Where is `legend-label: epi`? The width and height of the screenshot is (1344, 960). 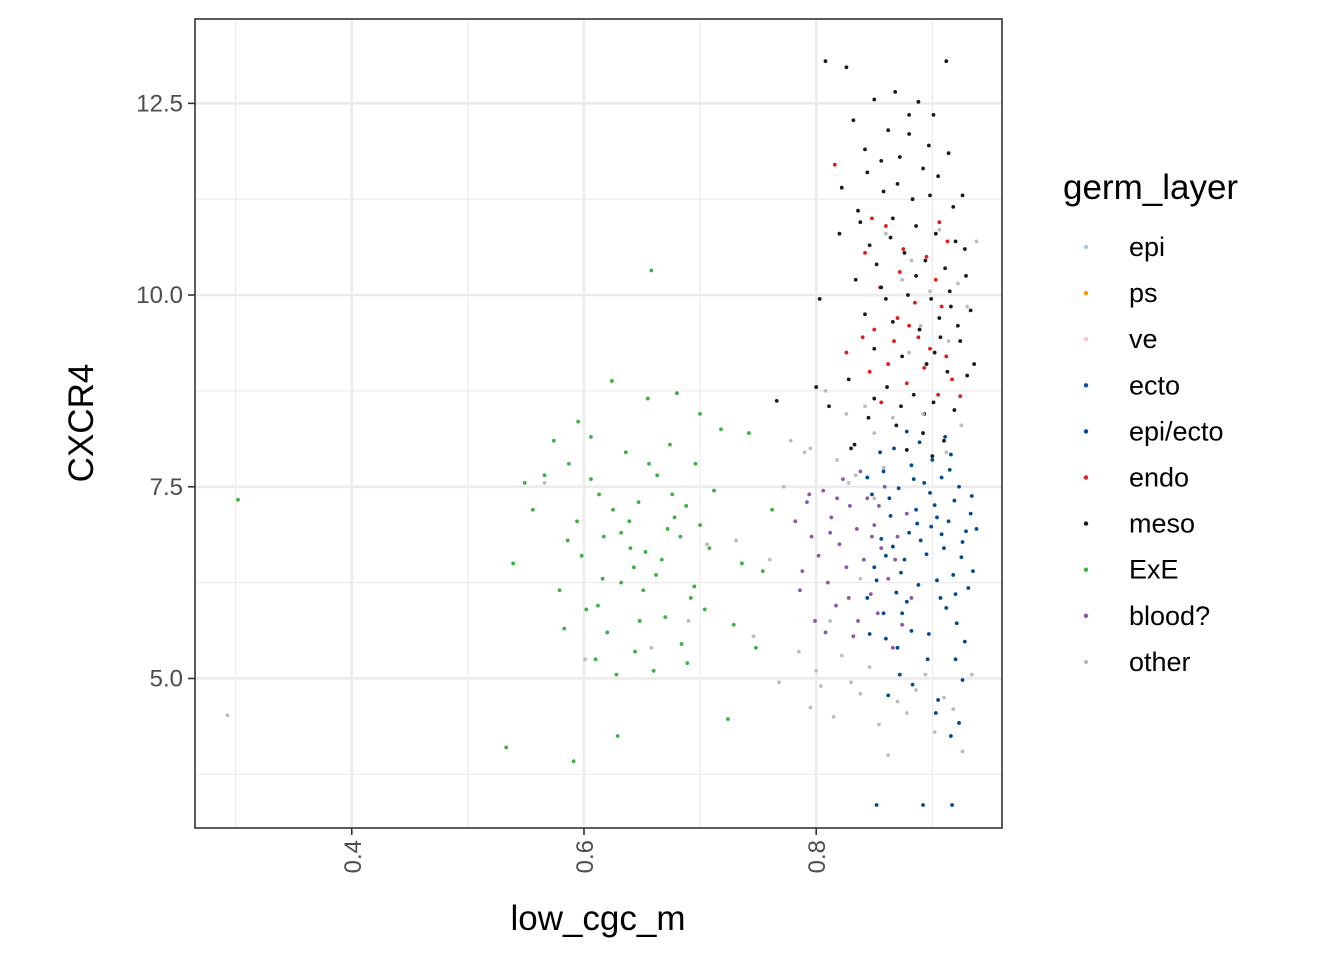 legend-label: epi is located at coordinates (1147, 247).